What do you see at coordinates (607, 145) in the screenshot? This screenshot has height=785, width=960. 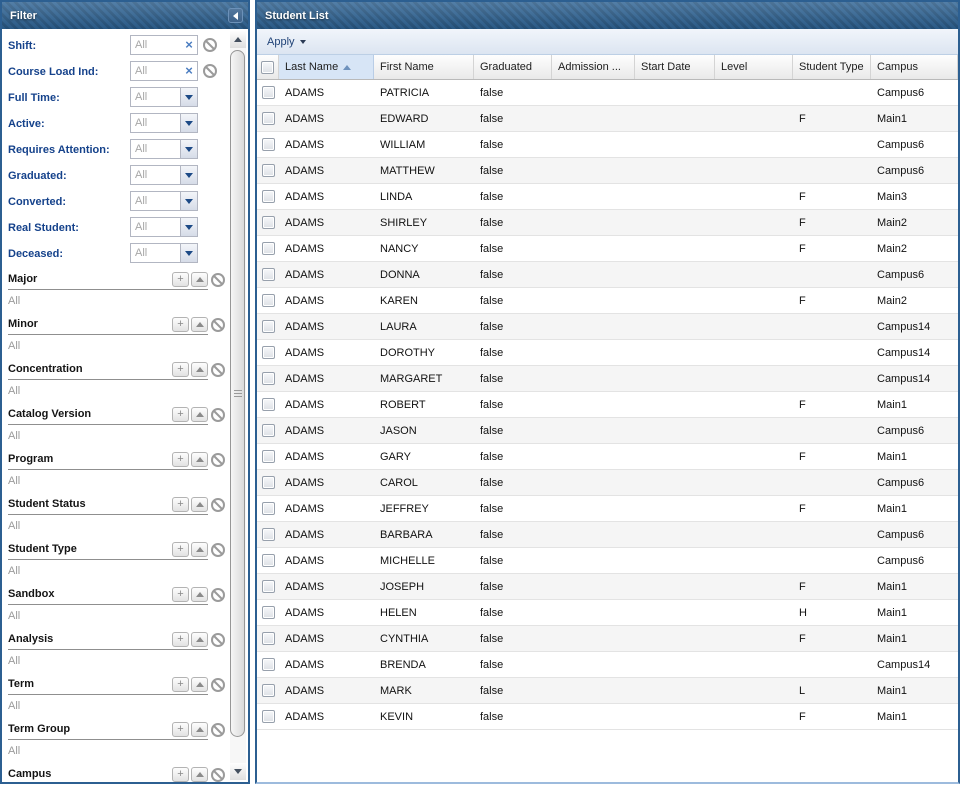 I see `table-row: ADAMS WILLIAM false Campus6` at bounding box center [607, 145].